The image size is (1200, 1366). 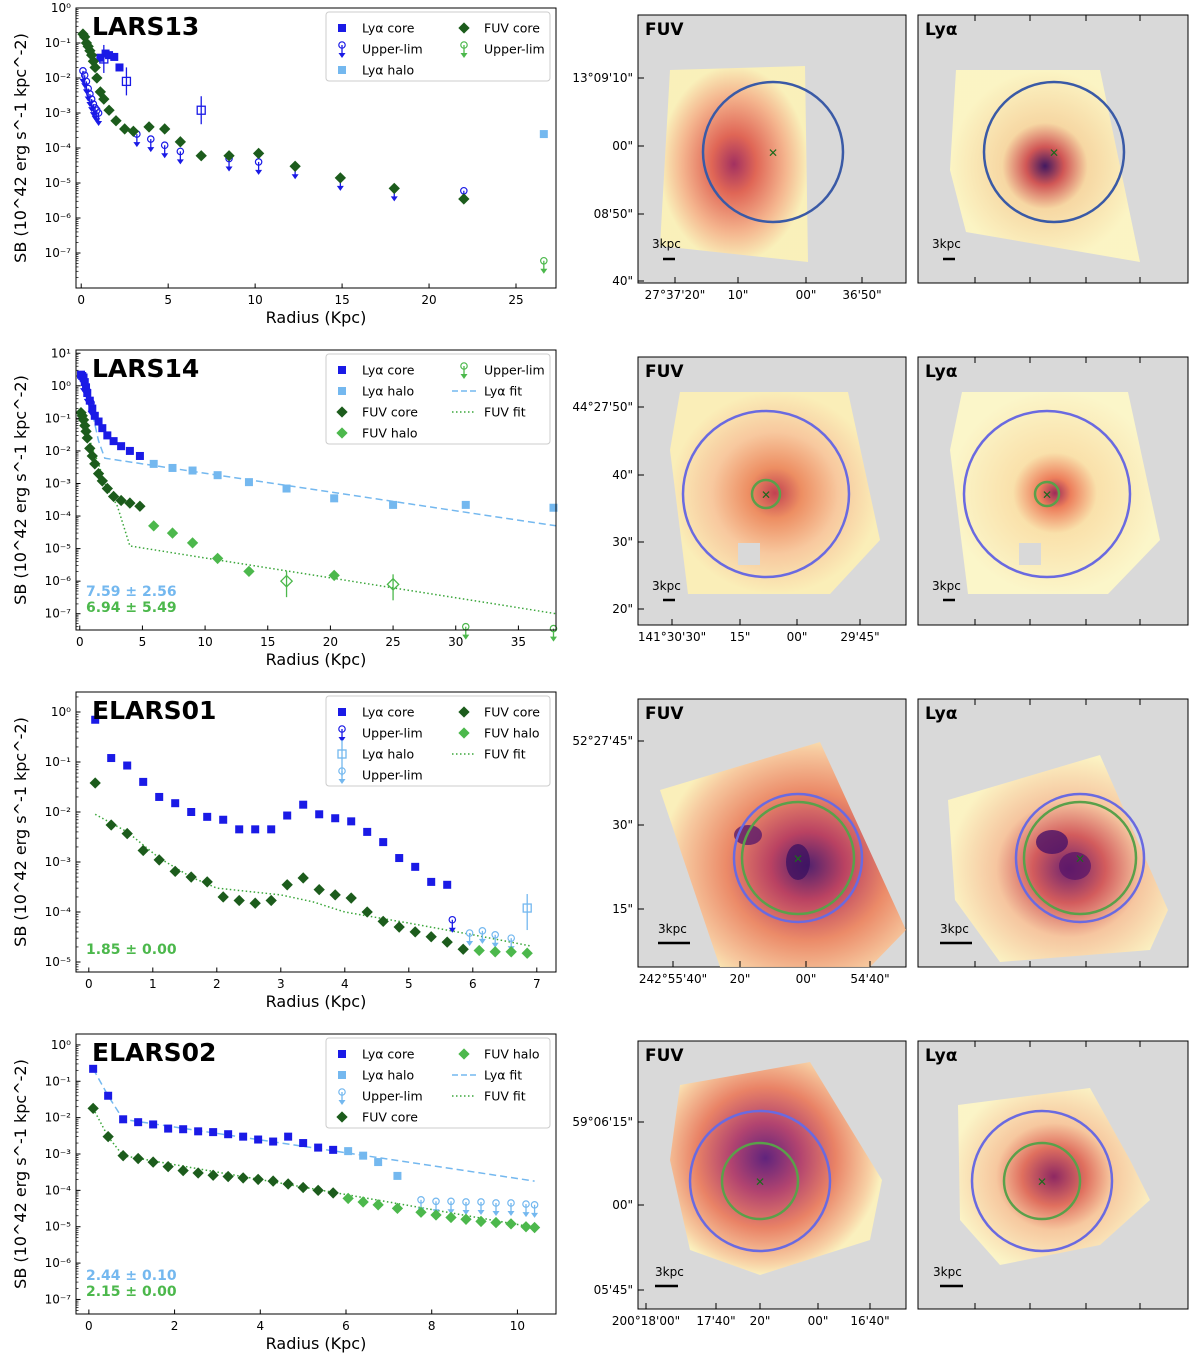 What do you see at coordinates (316, 490) in the screenshot?
I see `plot-frame` at bounding box center [316, 490].